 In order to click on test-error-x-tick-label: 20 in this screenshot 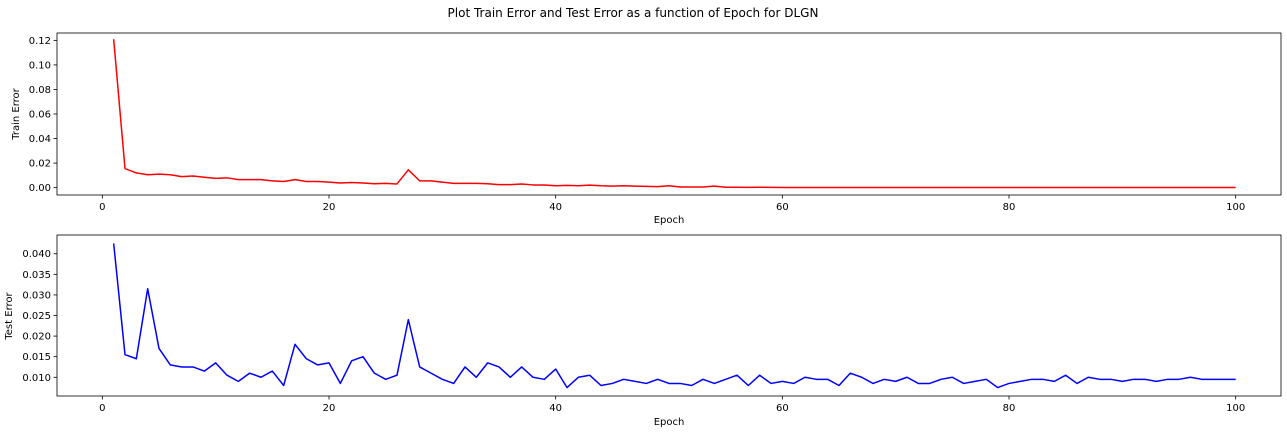, I will do `click(329, 408)`.